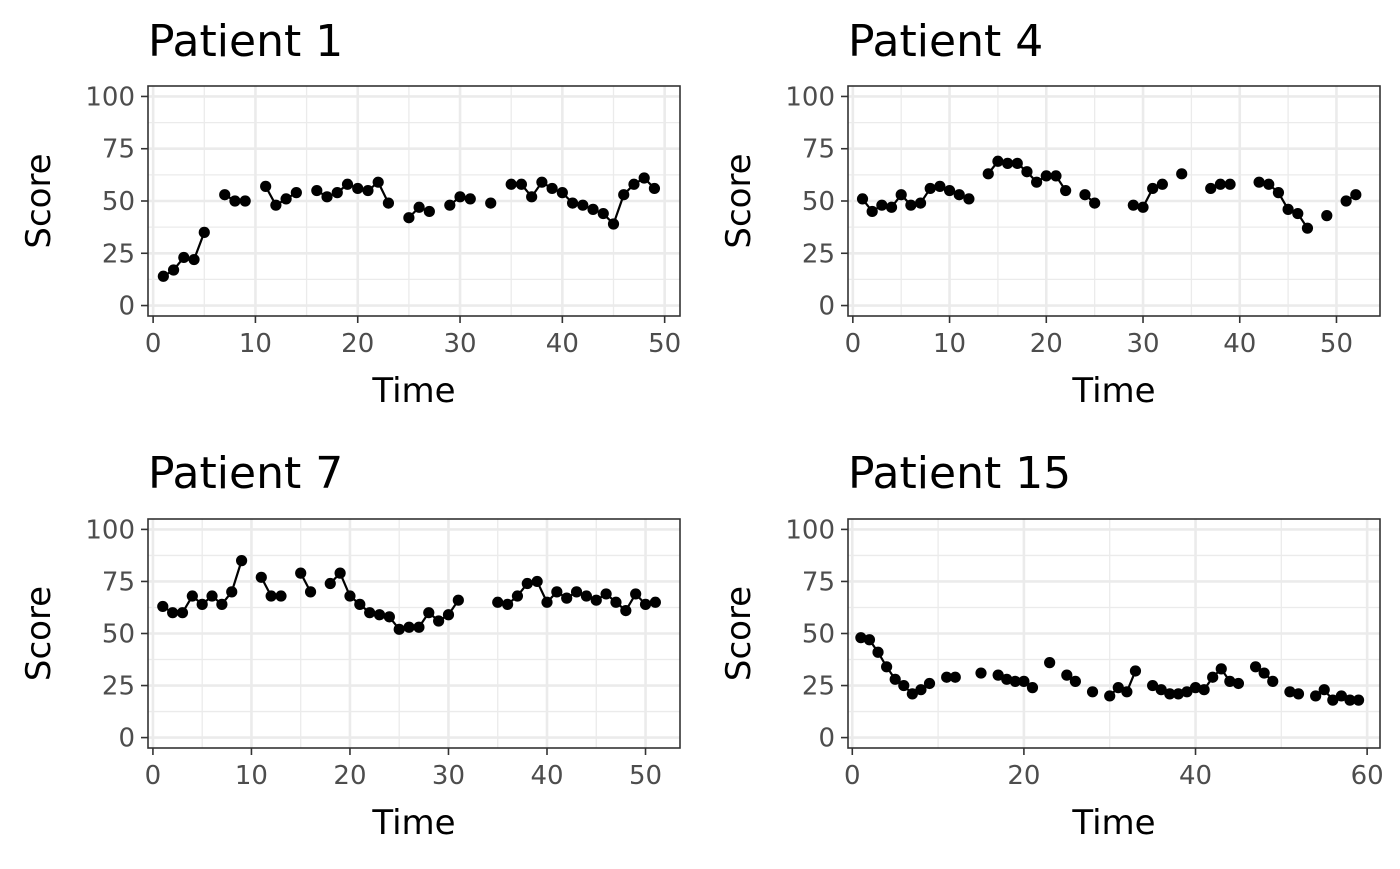 The image size is (1400, 869). What do you see at coordinates (245, 473) in the screenshot?
I see `panel-title: Patient 7` at bounding box center [245, 473].